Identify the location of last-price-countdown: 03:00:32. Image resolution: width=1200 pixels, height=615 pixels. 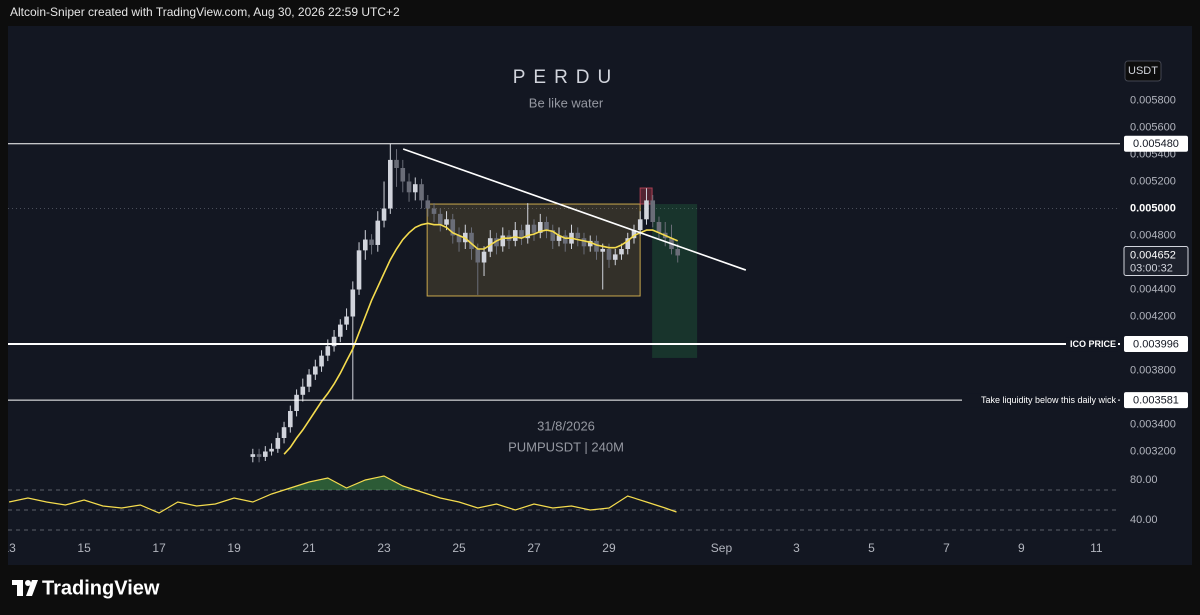
(1151, 268).